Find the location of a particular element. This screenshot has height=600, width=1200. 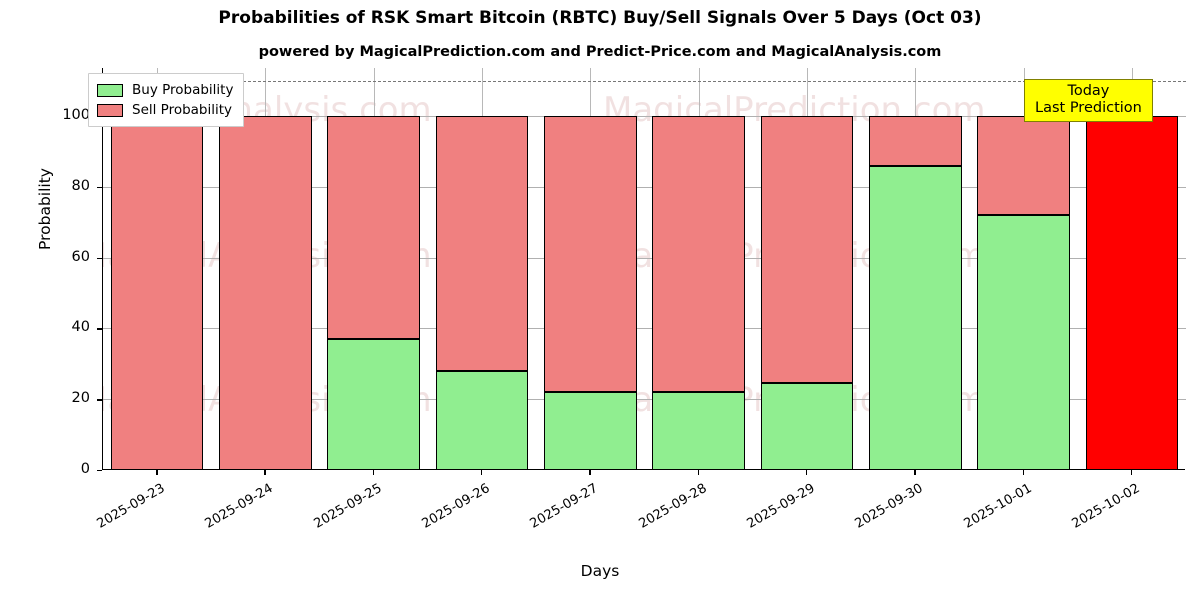

today-annotation-line2: Last Prediction is located at coordinates (1088, 108).